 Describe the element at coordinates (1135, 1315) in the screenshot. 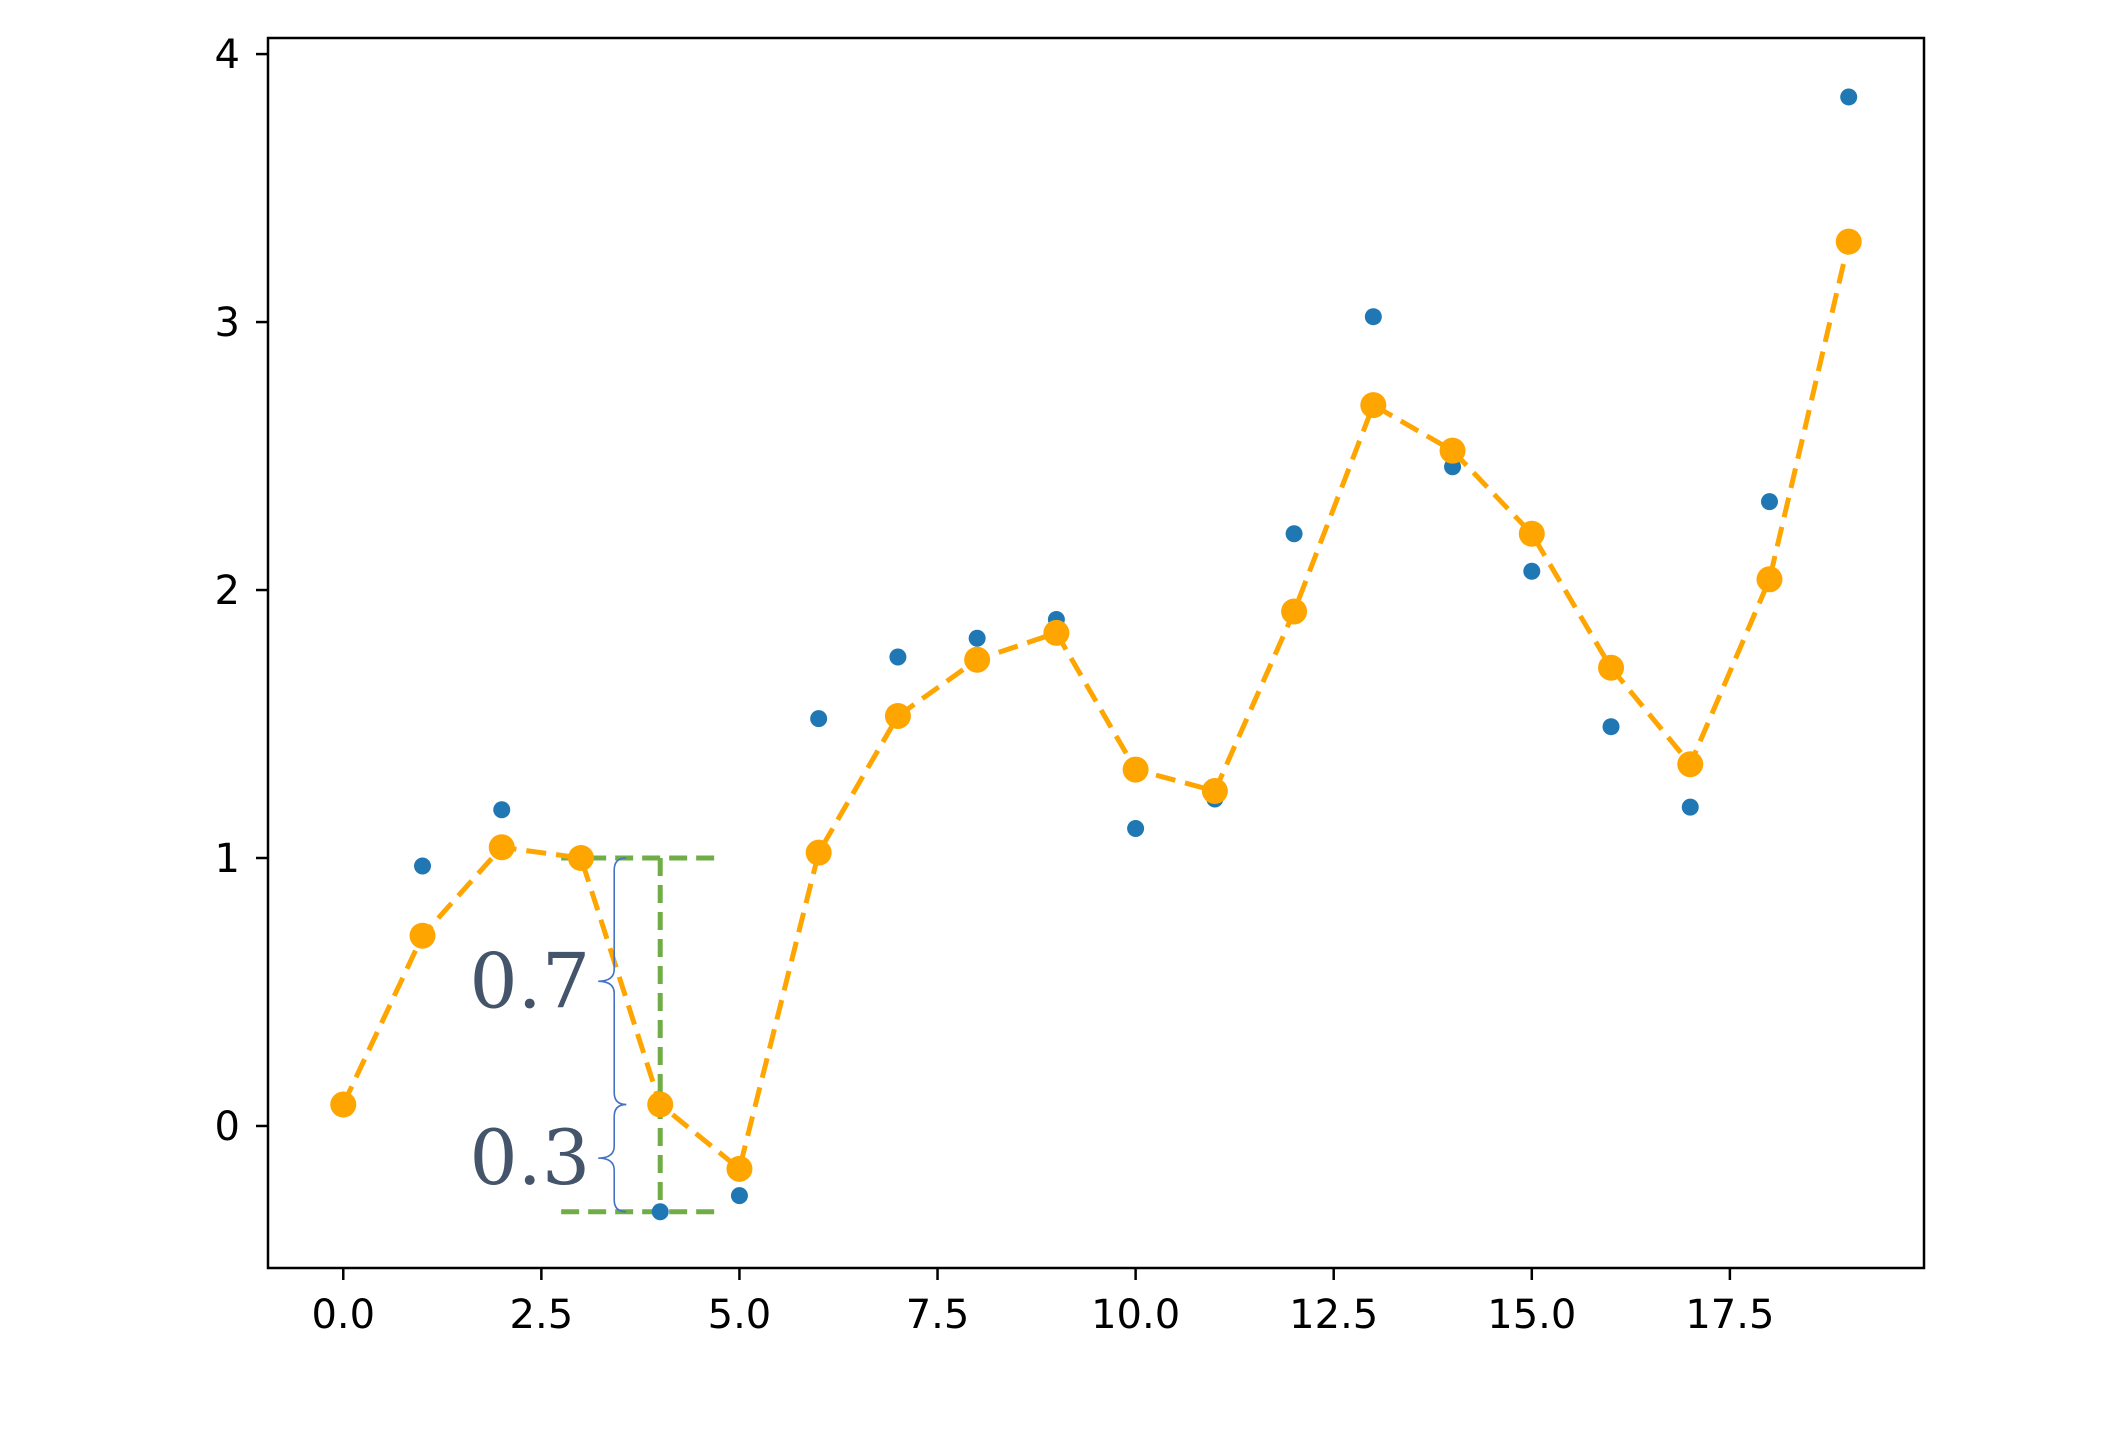

I see `x-tick-label-4: 10.0` at that location.